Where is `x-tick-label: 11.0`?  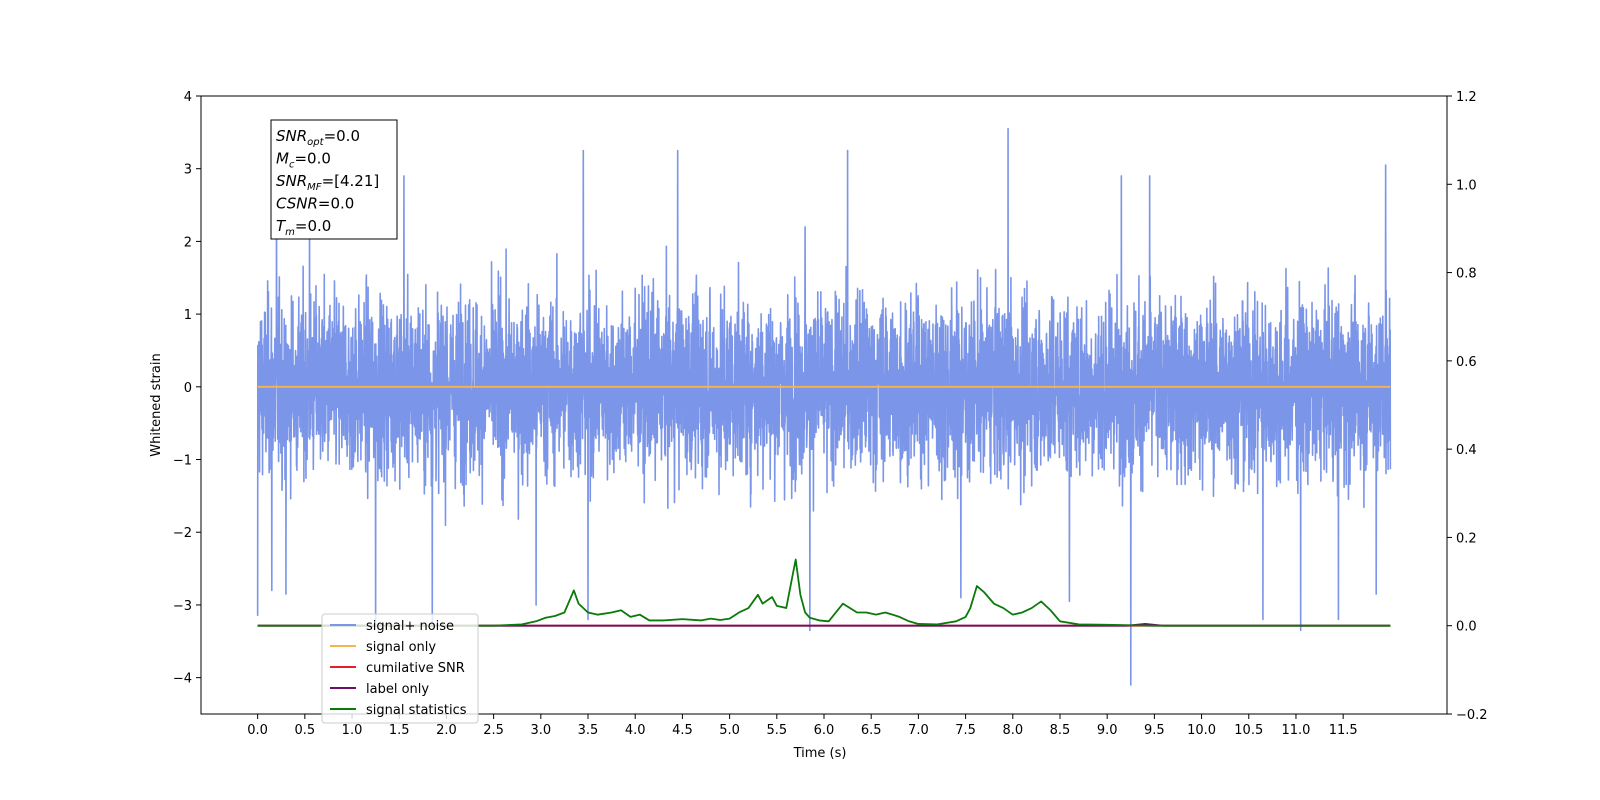
x-tick-label: 11.0 is located at coordinates (1295, 730).